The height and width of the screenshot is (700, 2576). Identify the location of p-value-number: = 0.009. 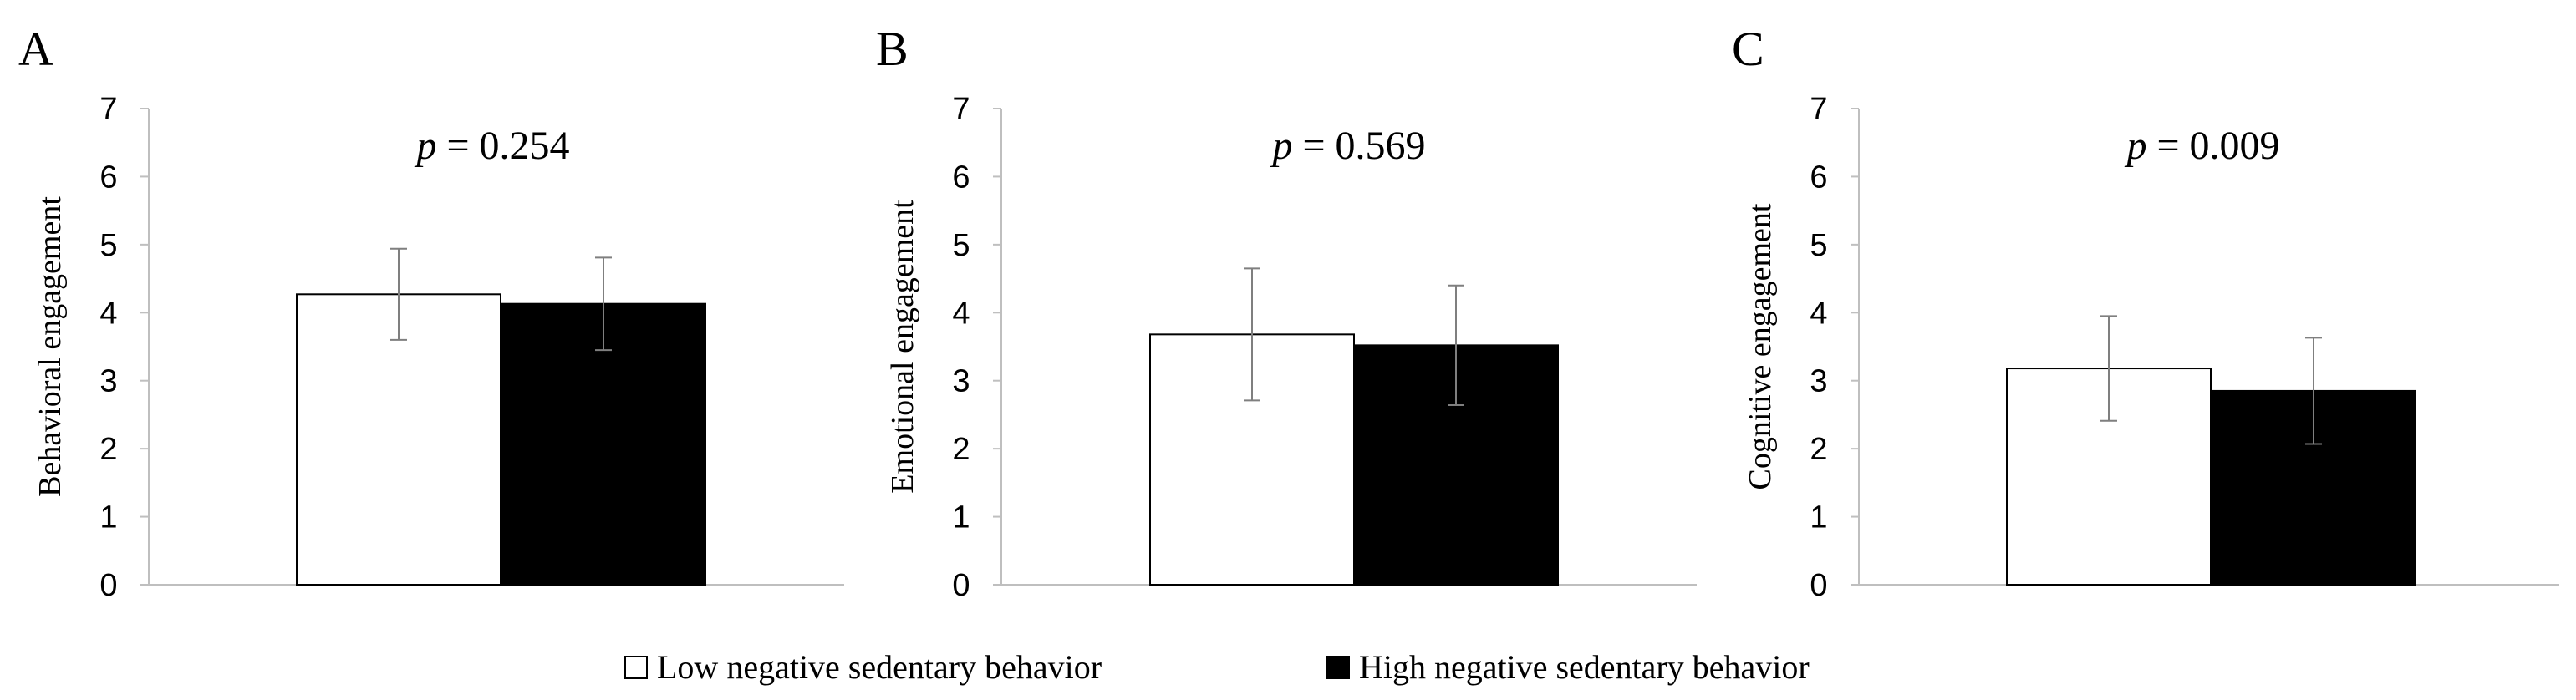
(2212, 146).